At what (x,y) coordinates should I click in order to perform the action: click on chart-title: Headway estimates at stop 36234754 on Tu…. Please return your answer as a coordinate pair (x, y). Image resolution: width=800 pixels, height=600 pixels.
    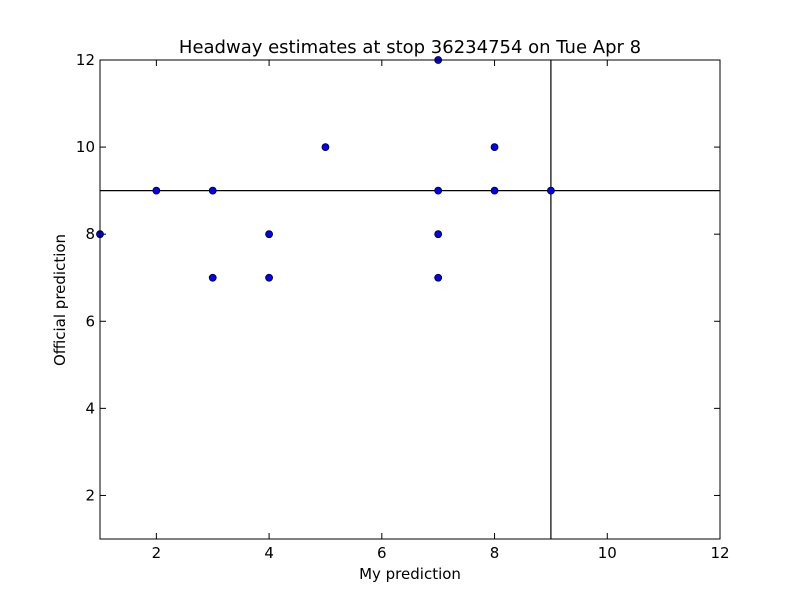
    Looking at the image, I should click on (410, 47).